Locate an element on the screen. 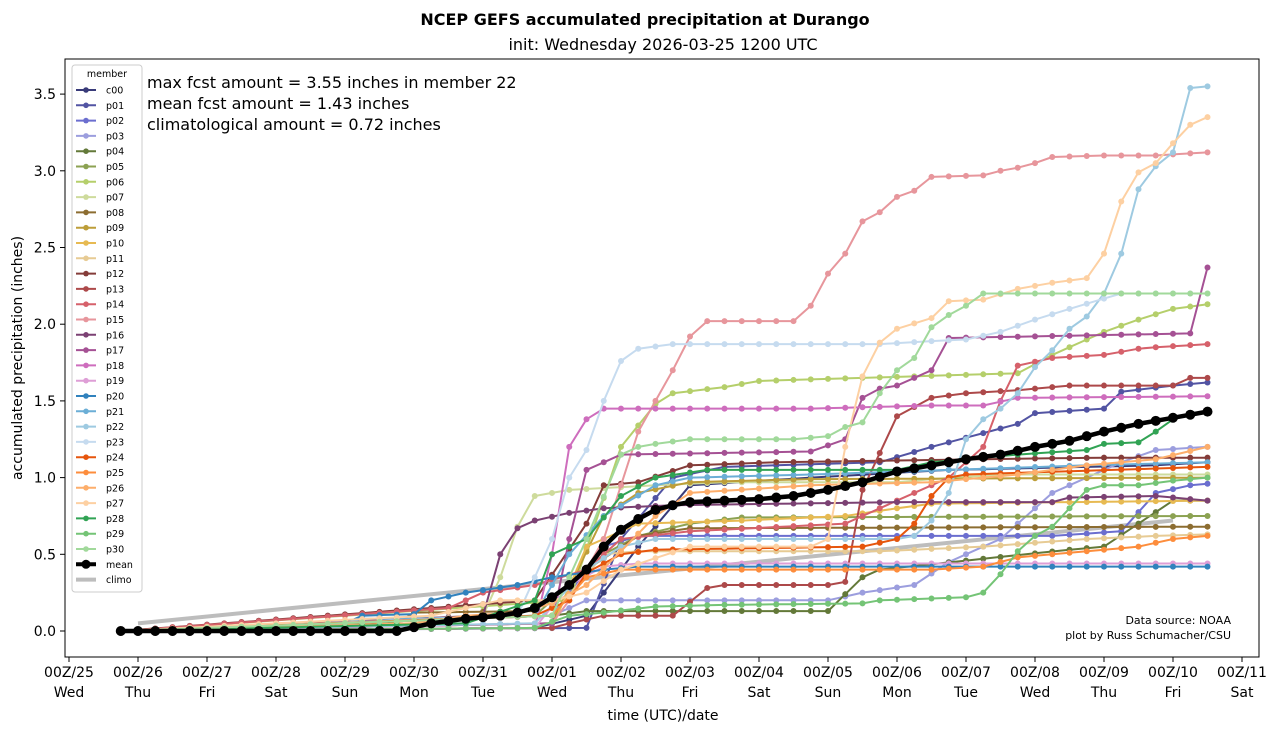 The image size is (1279, 733). legend-item-p21: p21 is located at coordinates (100, 412).